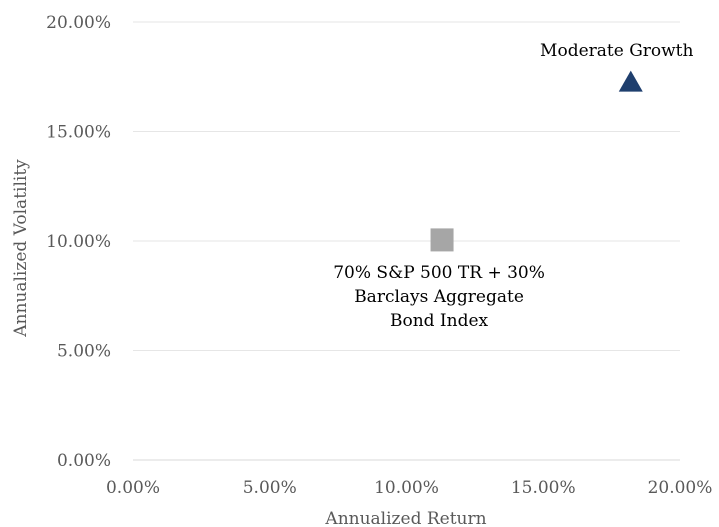 The image size is (719, 527). What do you see at coordinates (442, 240) in the screenshot?
I see `point-marker-square` at bounding box center [442, 240].